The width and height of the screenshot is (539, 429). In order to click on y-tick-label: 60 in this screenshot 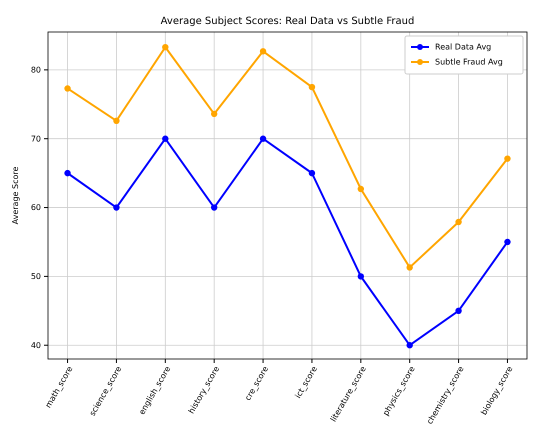, I will do `click(35, 207)`.